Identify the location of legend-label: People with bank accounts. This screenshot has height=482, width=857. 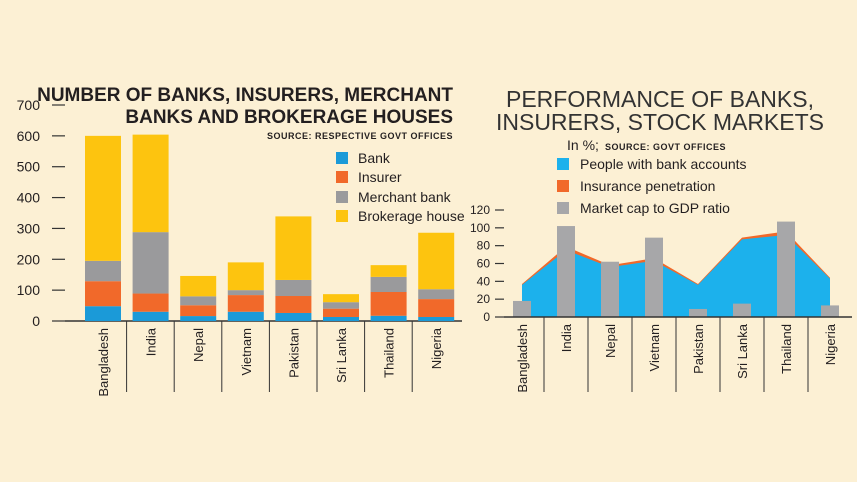
(663, 164).